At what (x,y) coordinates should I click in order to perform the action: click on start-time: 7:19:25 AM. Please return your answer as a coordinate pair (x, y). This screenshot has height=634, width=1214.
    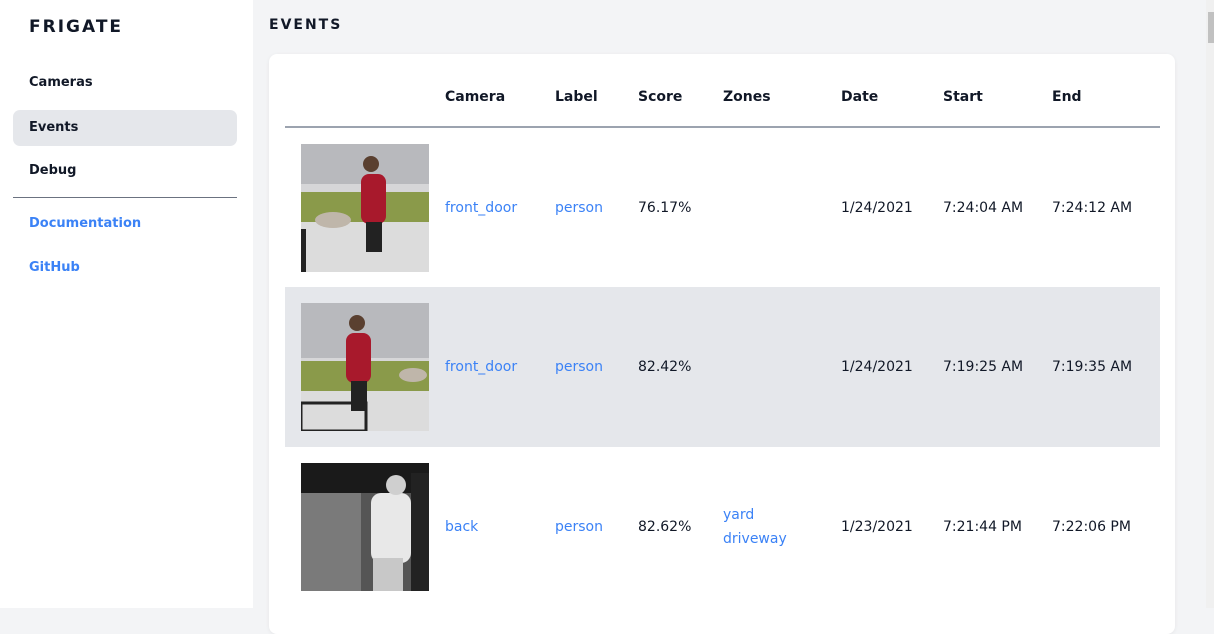
    Looking at the image, I should click on (997, 367).